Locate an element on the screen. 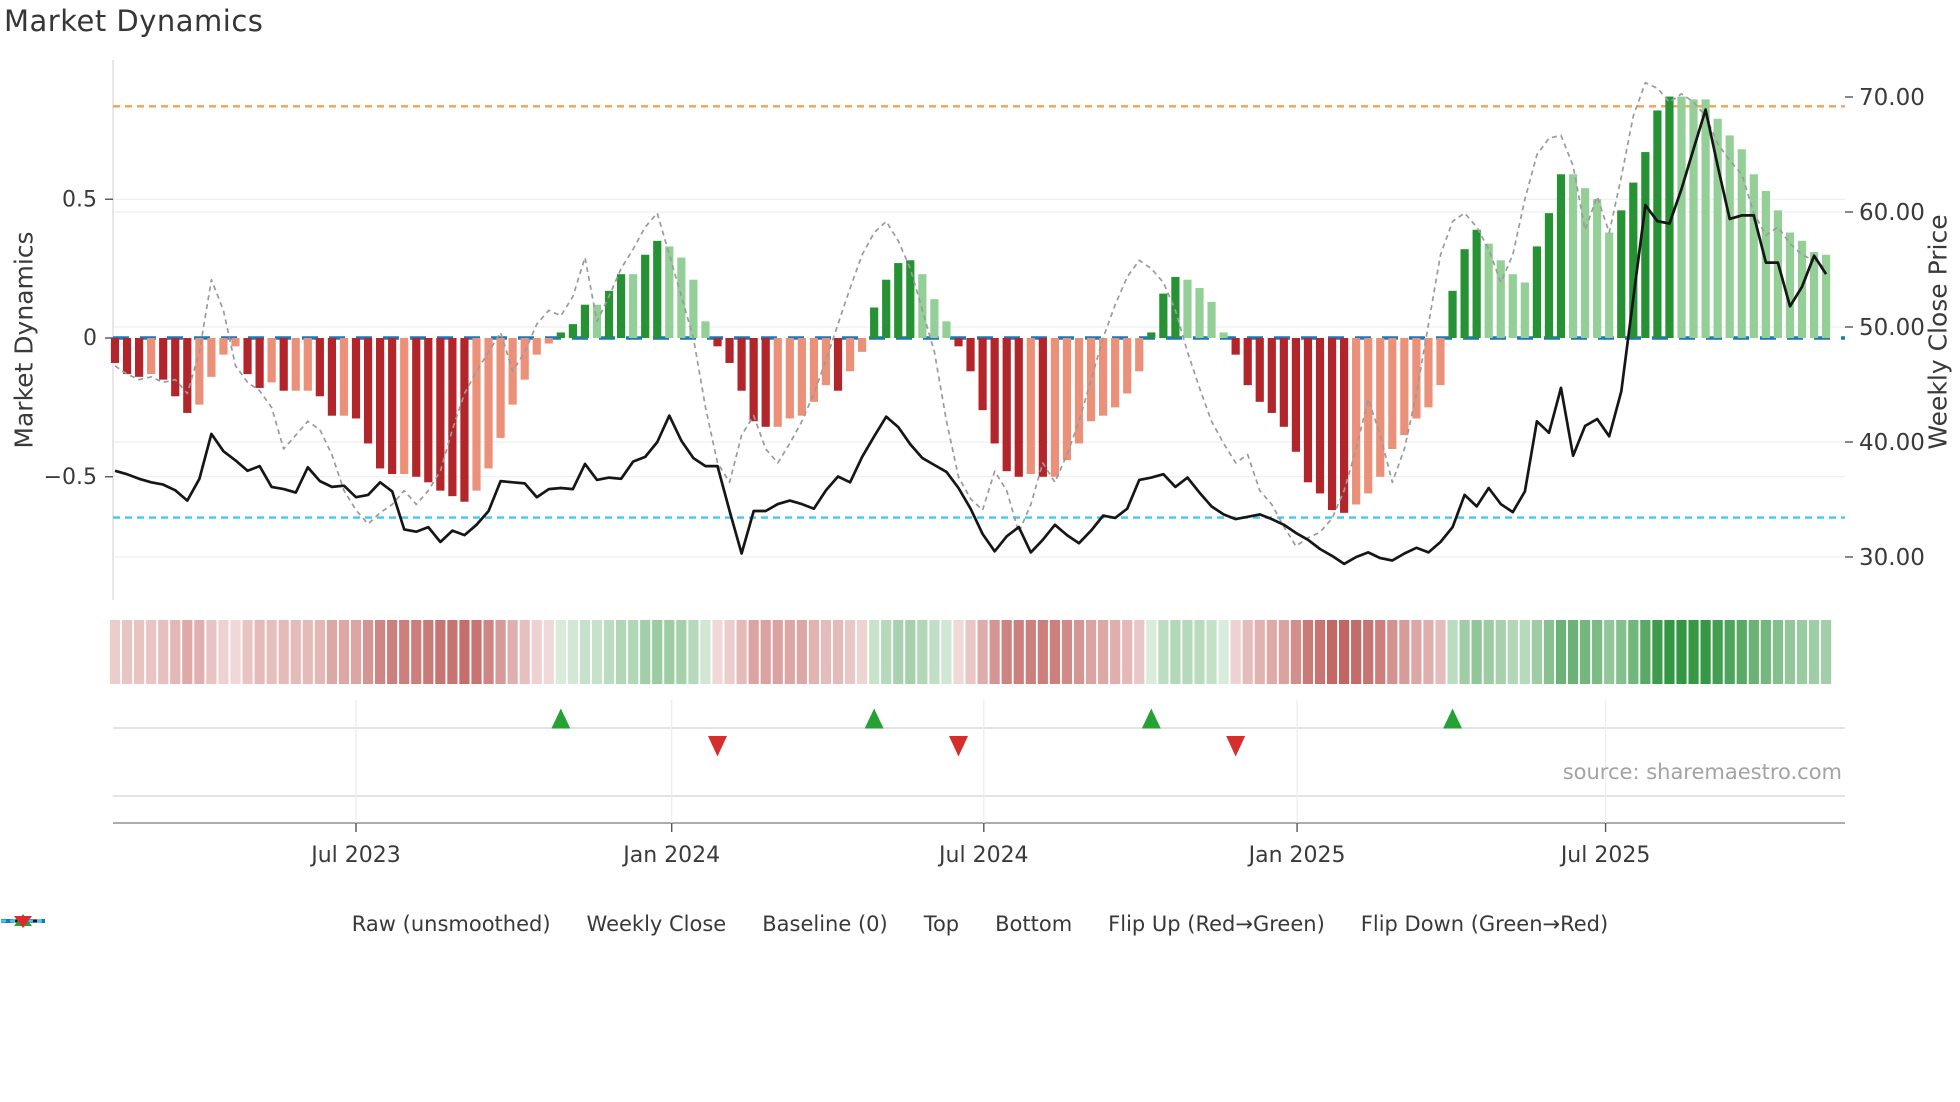 The image size is (1960, 1102). legend-item-flip-down-green-red: Flip Down (Green→Red) is located at coordinates (811, 924).